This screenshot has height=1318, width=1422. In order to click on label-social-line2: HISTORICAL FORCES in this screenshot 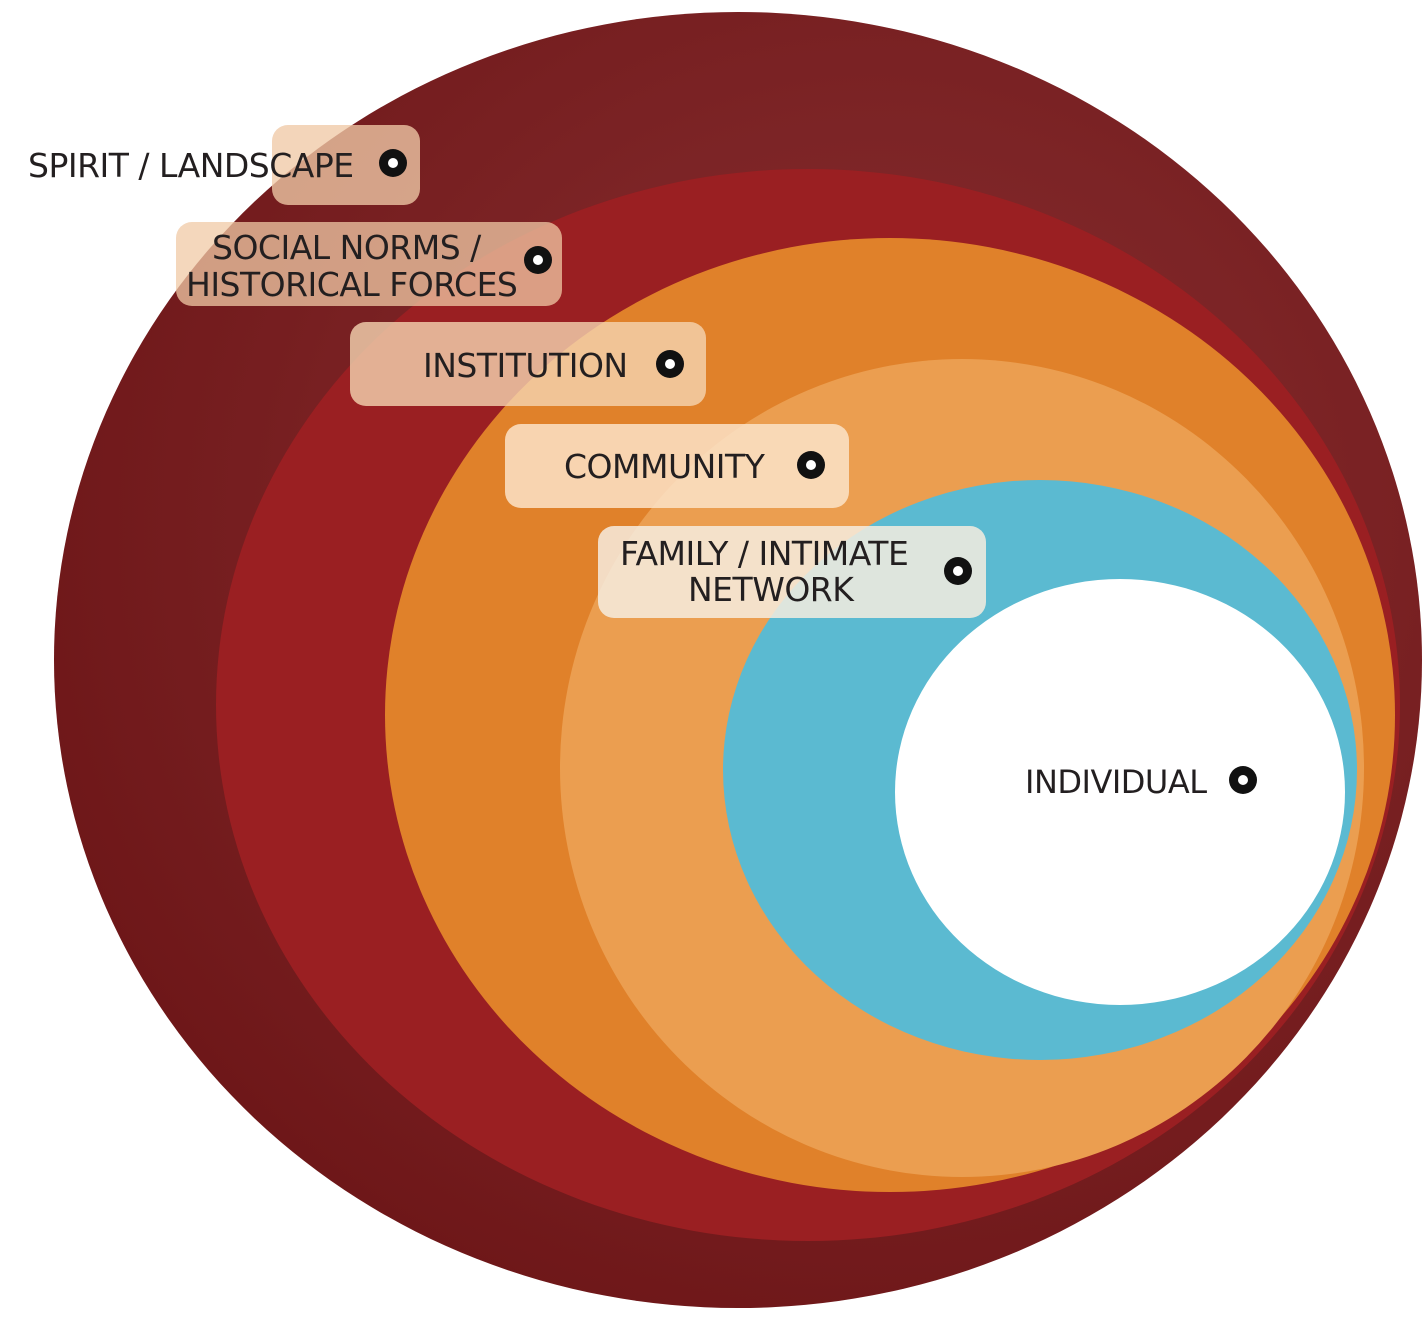, I will do `click(351, 284)`.